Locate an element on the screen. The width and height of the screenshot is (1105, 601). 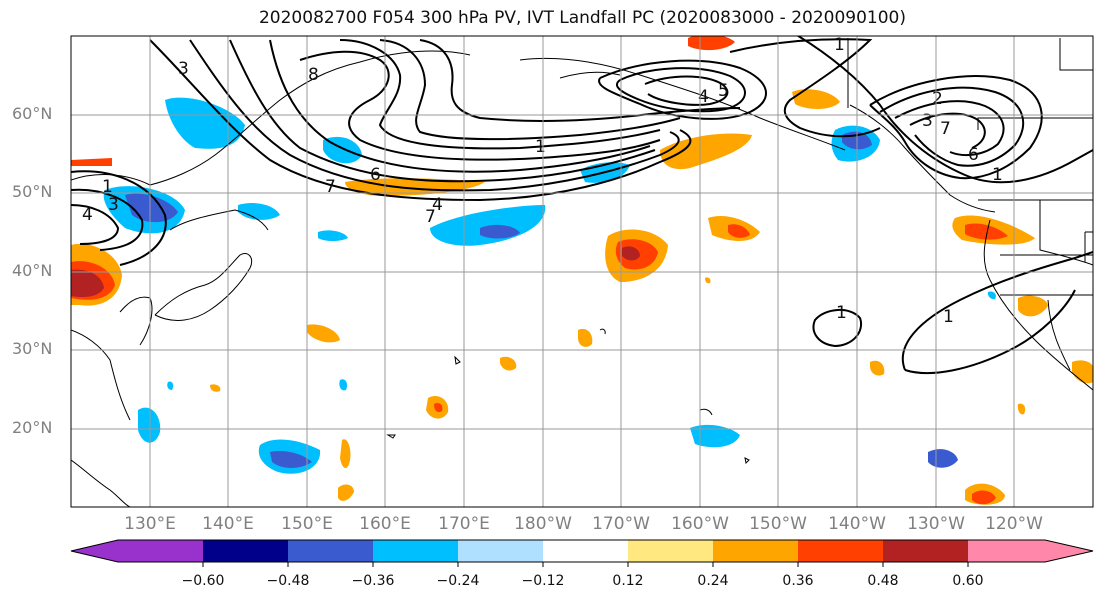
colorbar-tick-label: 0.48 is located at coordinates (883, 581).